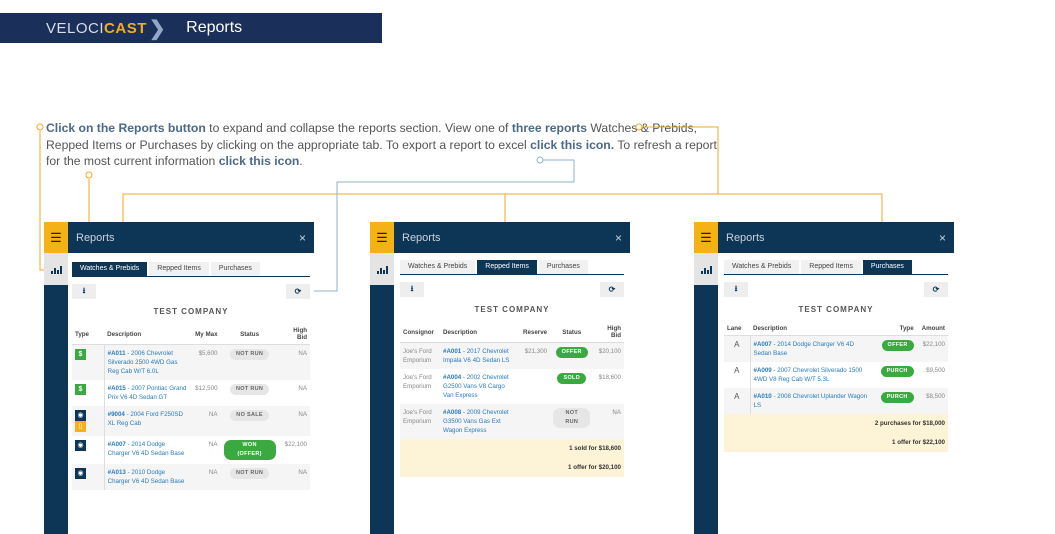 The width and height of the screenshot is (1055, 534). Describe the element at coordinates (932, 401) in the screenshot. I see `amount: $8,500` at that location.